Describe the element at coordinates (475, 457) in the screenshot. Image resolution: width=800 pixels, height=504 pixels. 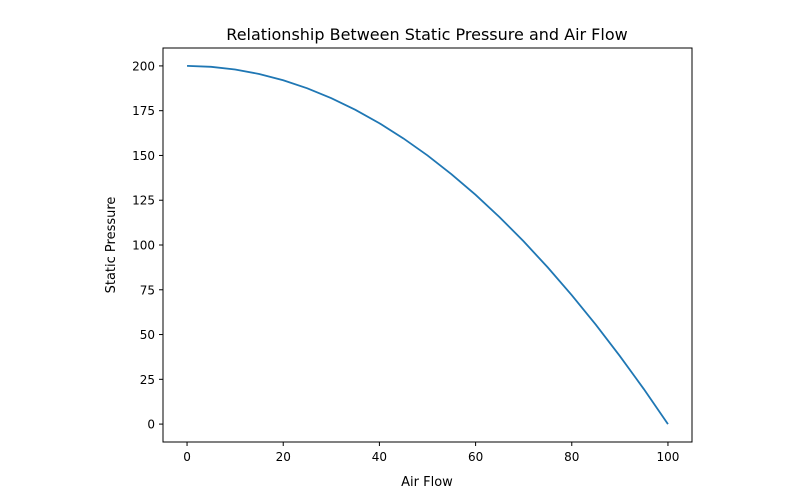
I see `x-tick-label: 60` at that location.